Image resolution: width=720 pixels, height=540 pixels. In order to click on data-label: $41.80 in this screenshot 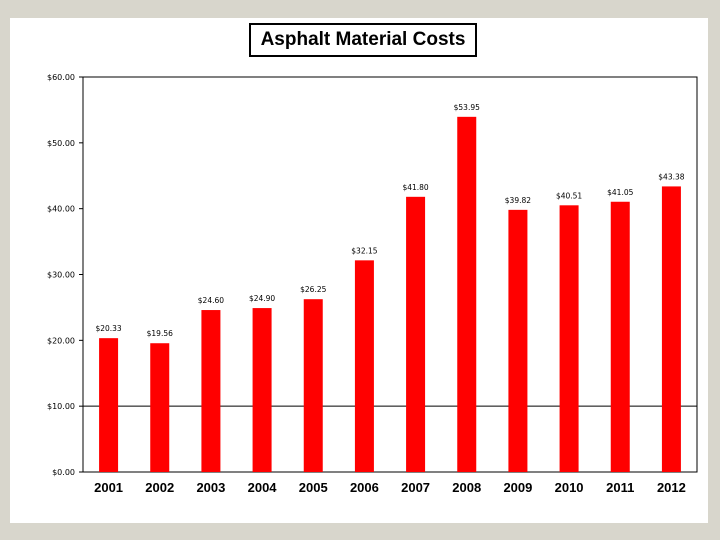, I will do `click(415, 187)`.